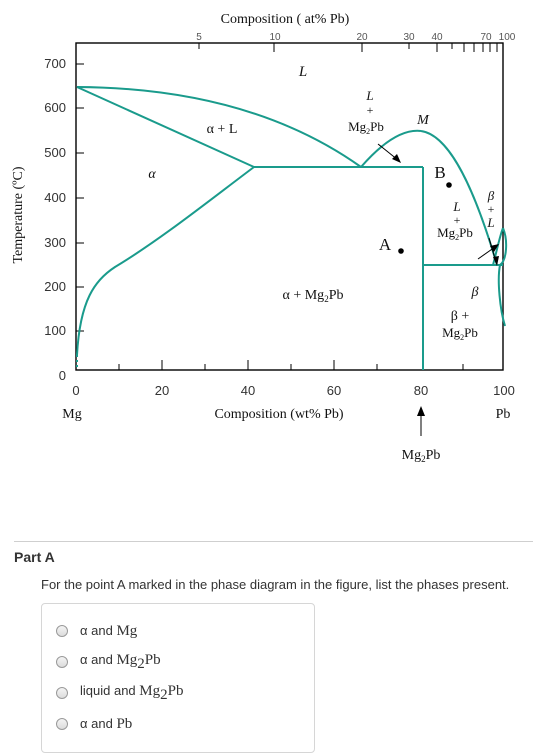 Image resolution: width=533 pixels, height=756 pixels. Describe the element at coordinates (385, 244) in the screenshot. I see `point-a-label: A` at that location.